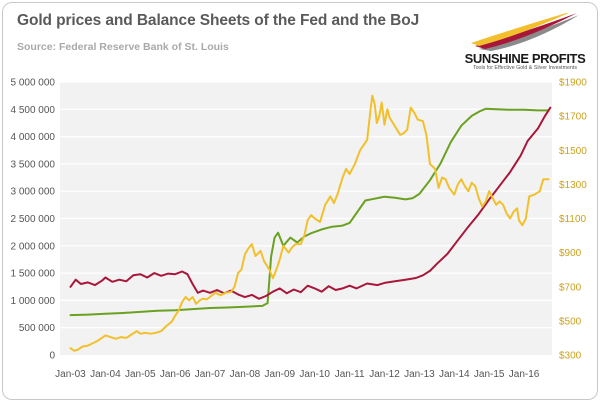 The image size is (600, 402). What do you see at coordinates (33, 274) in the screenshot?
I see `y-left-tick-label: 1 500 000` at bounding box center [33, 274].